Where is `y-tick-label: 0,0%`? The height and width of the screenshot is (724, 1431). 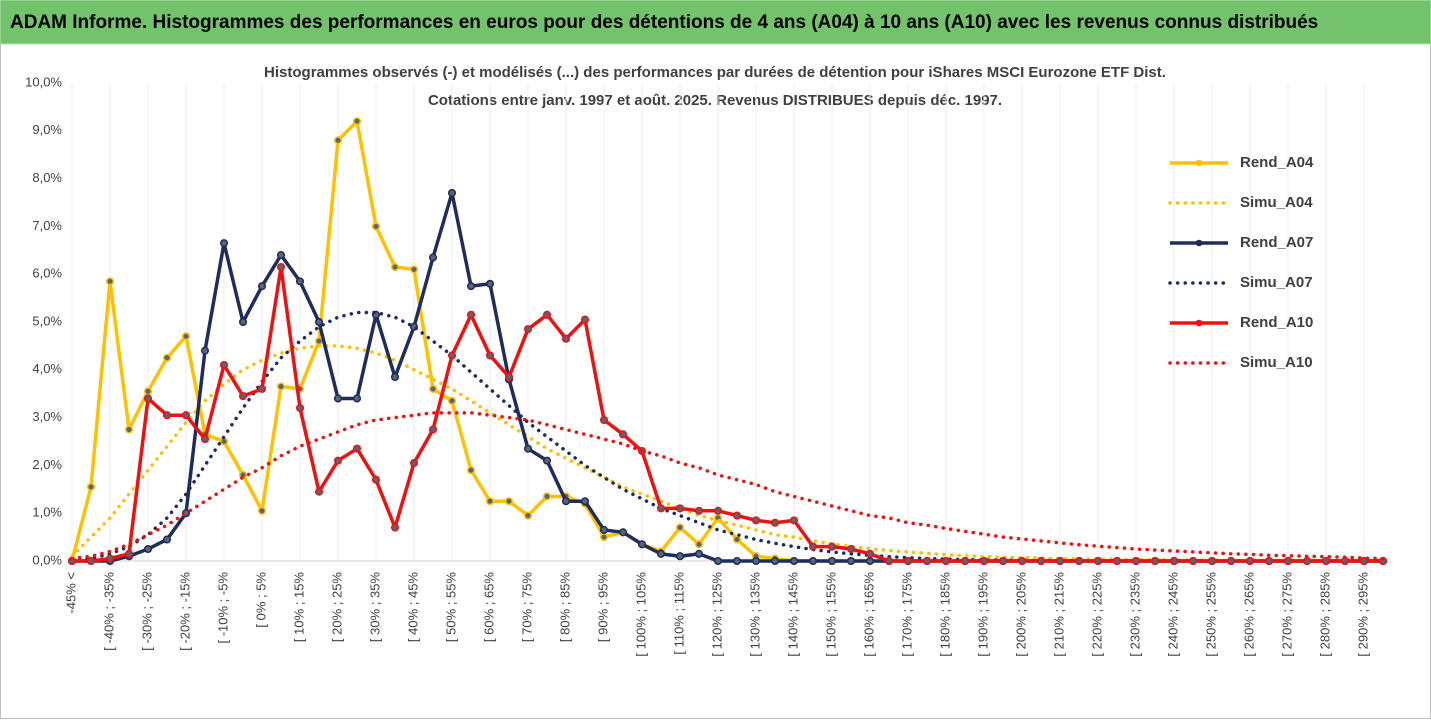
y-tick-label: 0,0% is located at coordinates (47, 559).